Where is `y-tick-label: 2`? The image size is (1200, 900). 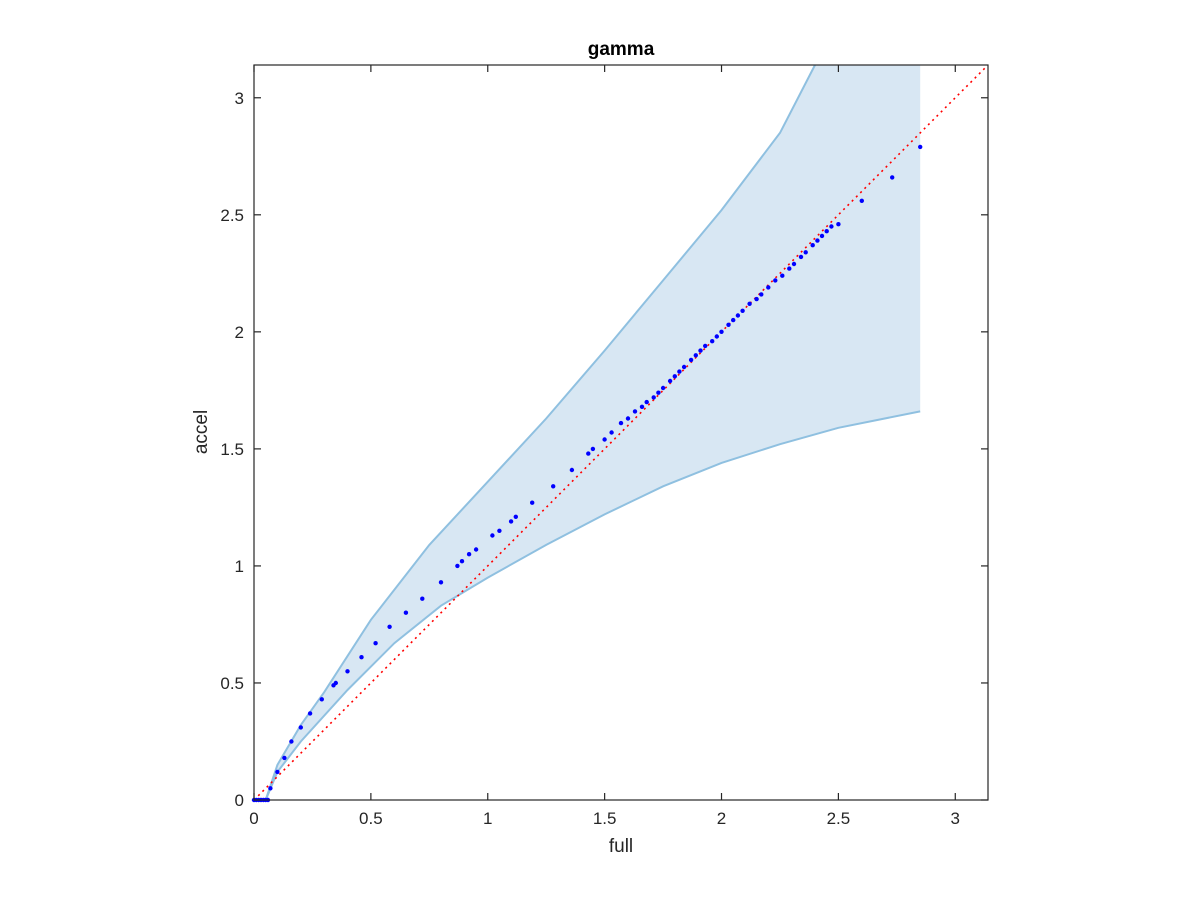 y-tick-label: 2 is located at coordinates (239, 332).